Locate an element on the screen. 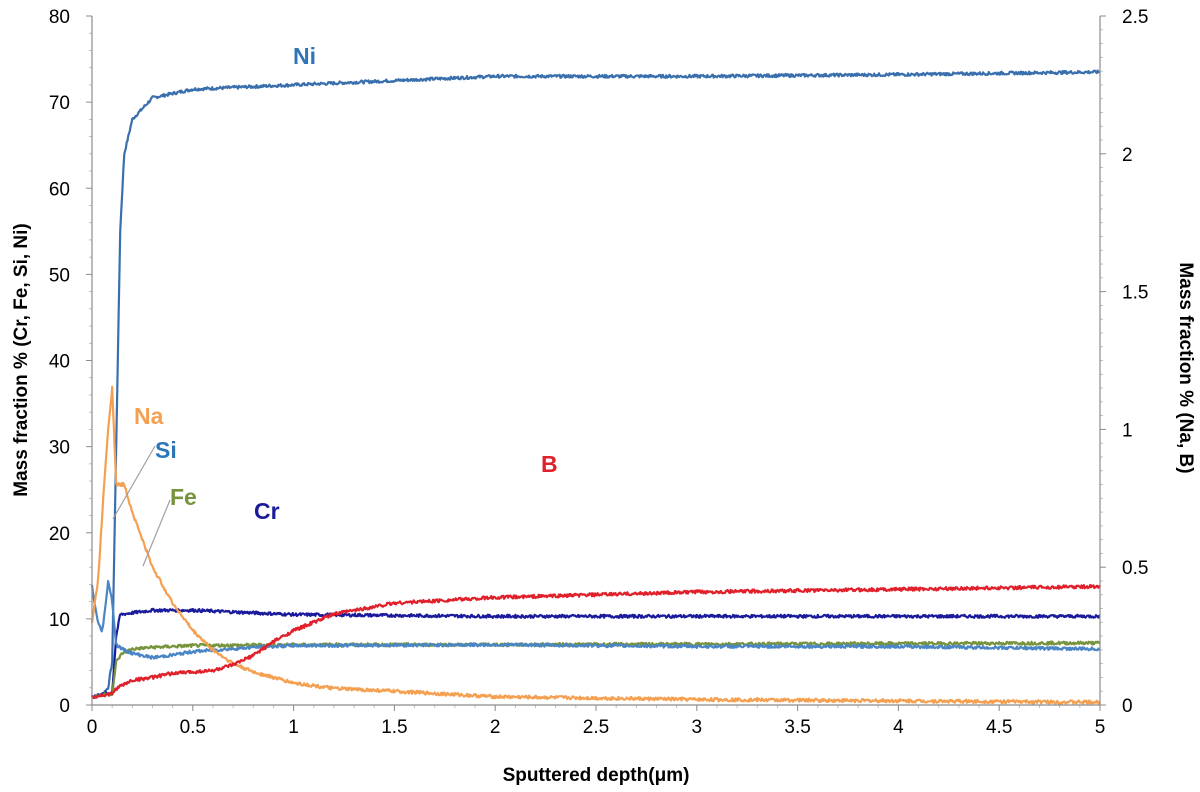 This screenshot has width=1200, height=792. annotation-arrows is located at coordinates (141, 506).